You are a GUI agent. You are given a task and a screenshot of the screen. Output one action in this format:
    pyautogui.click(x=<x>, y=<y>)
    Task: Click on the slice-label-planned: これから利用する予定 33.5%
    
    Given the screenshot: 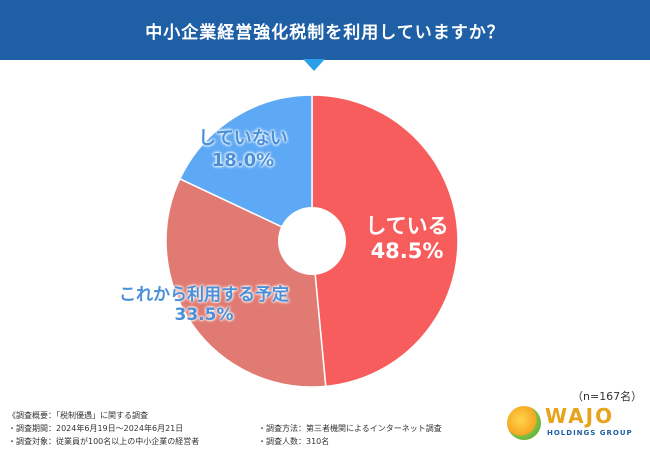 What is the action you would take?
    pyautogui.click(x=204, y=305)
    